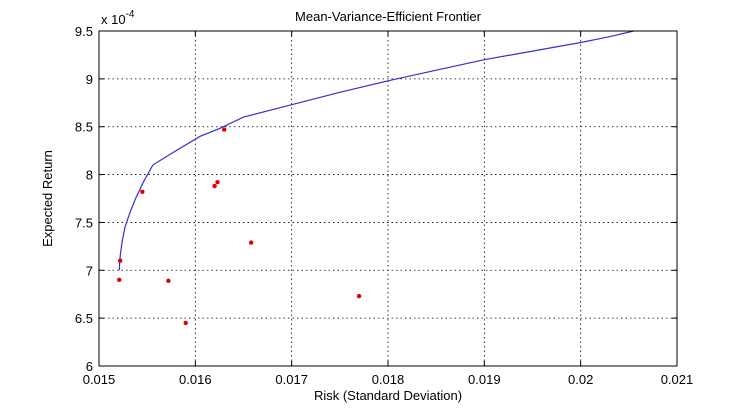 This screenshot has height=415, width=750. What do you see at coordinates (84, 31) in the screenshot?
I see `y-tick-label: 9.5` at bounding box center [84, 31].